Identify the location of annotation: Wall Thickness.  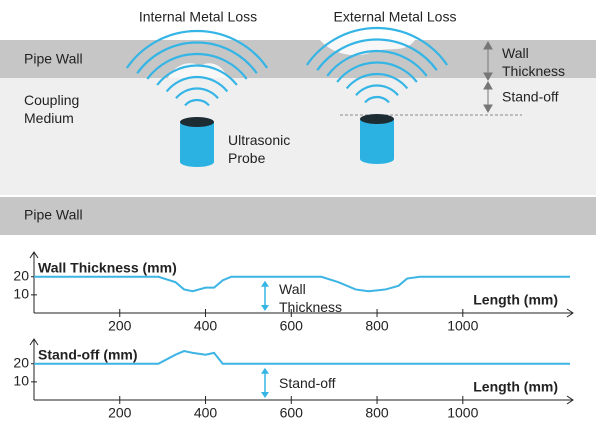
(311, 298).